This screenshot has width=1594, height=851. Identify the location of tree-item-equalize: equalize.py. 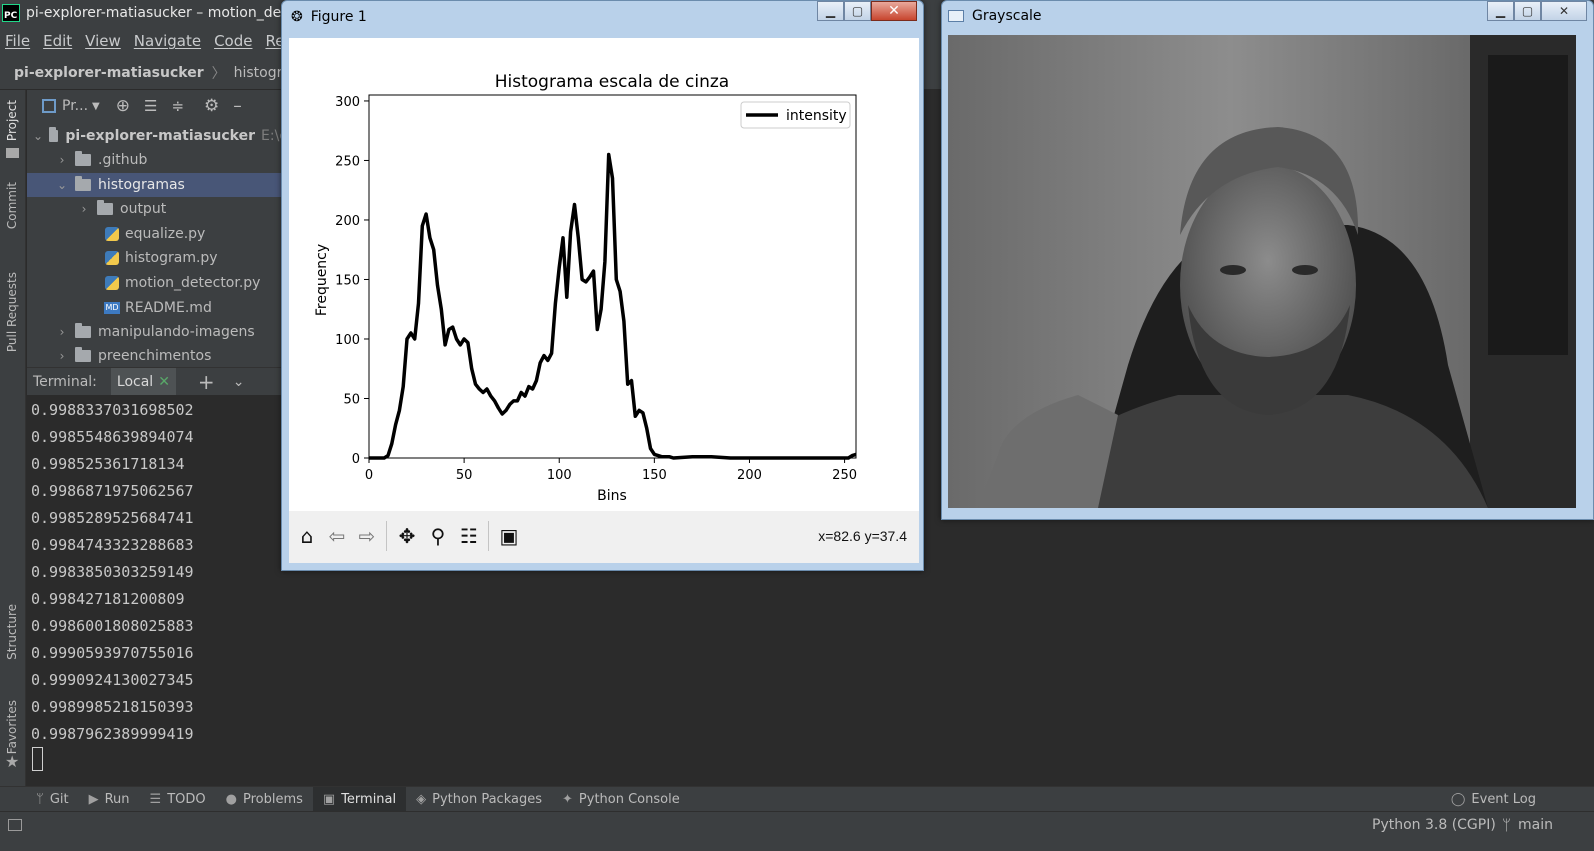
(157, 234).